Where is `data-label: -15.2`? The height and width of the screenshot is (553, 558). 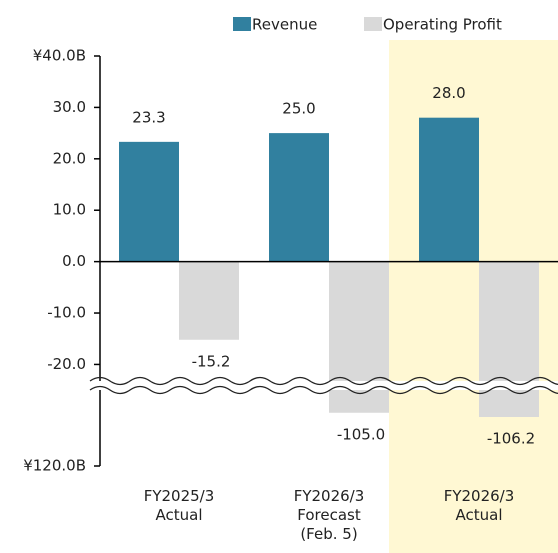 data-label: -15.2 is located at coordinates (211, 361).